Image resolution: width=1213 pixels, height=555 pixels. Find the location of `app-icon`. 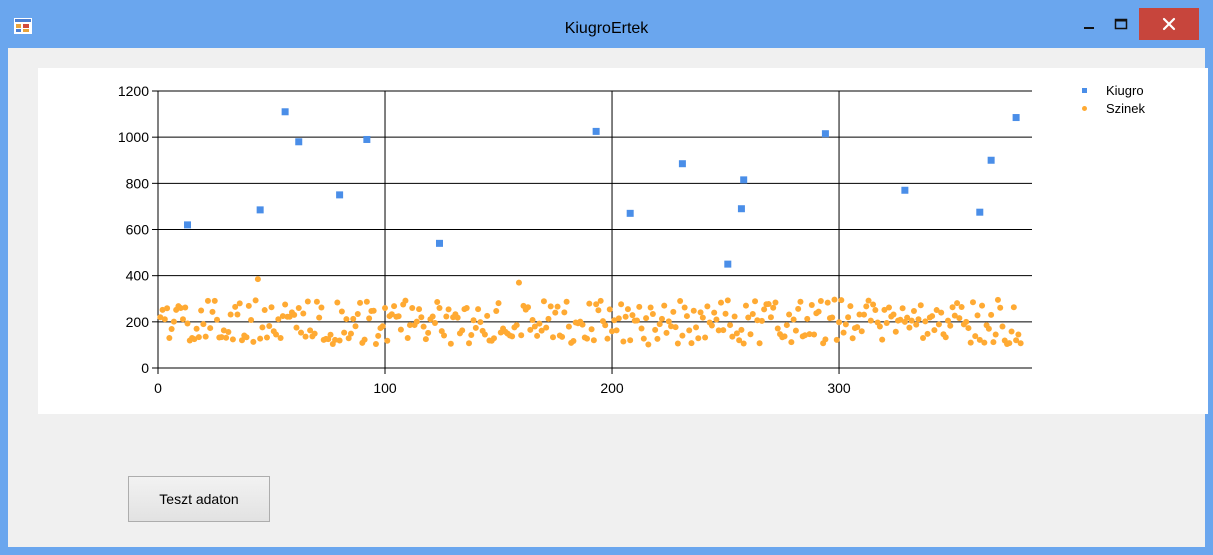

app-icon is located at coordinates (23, 26).